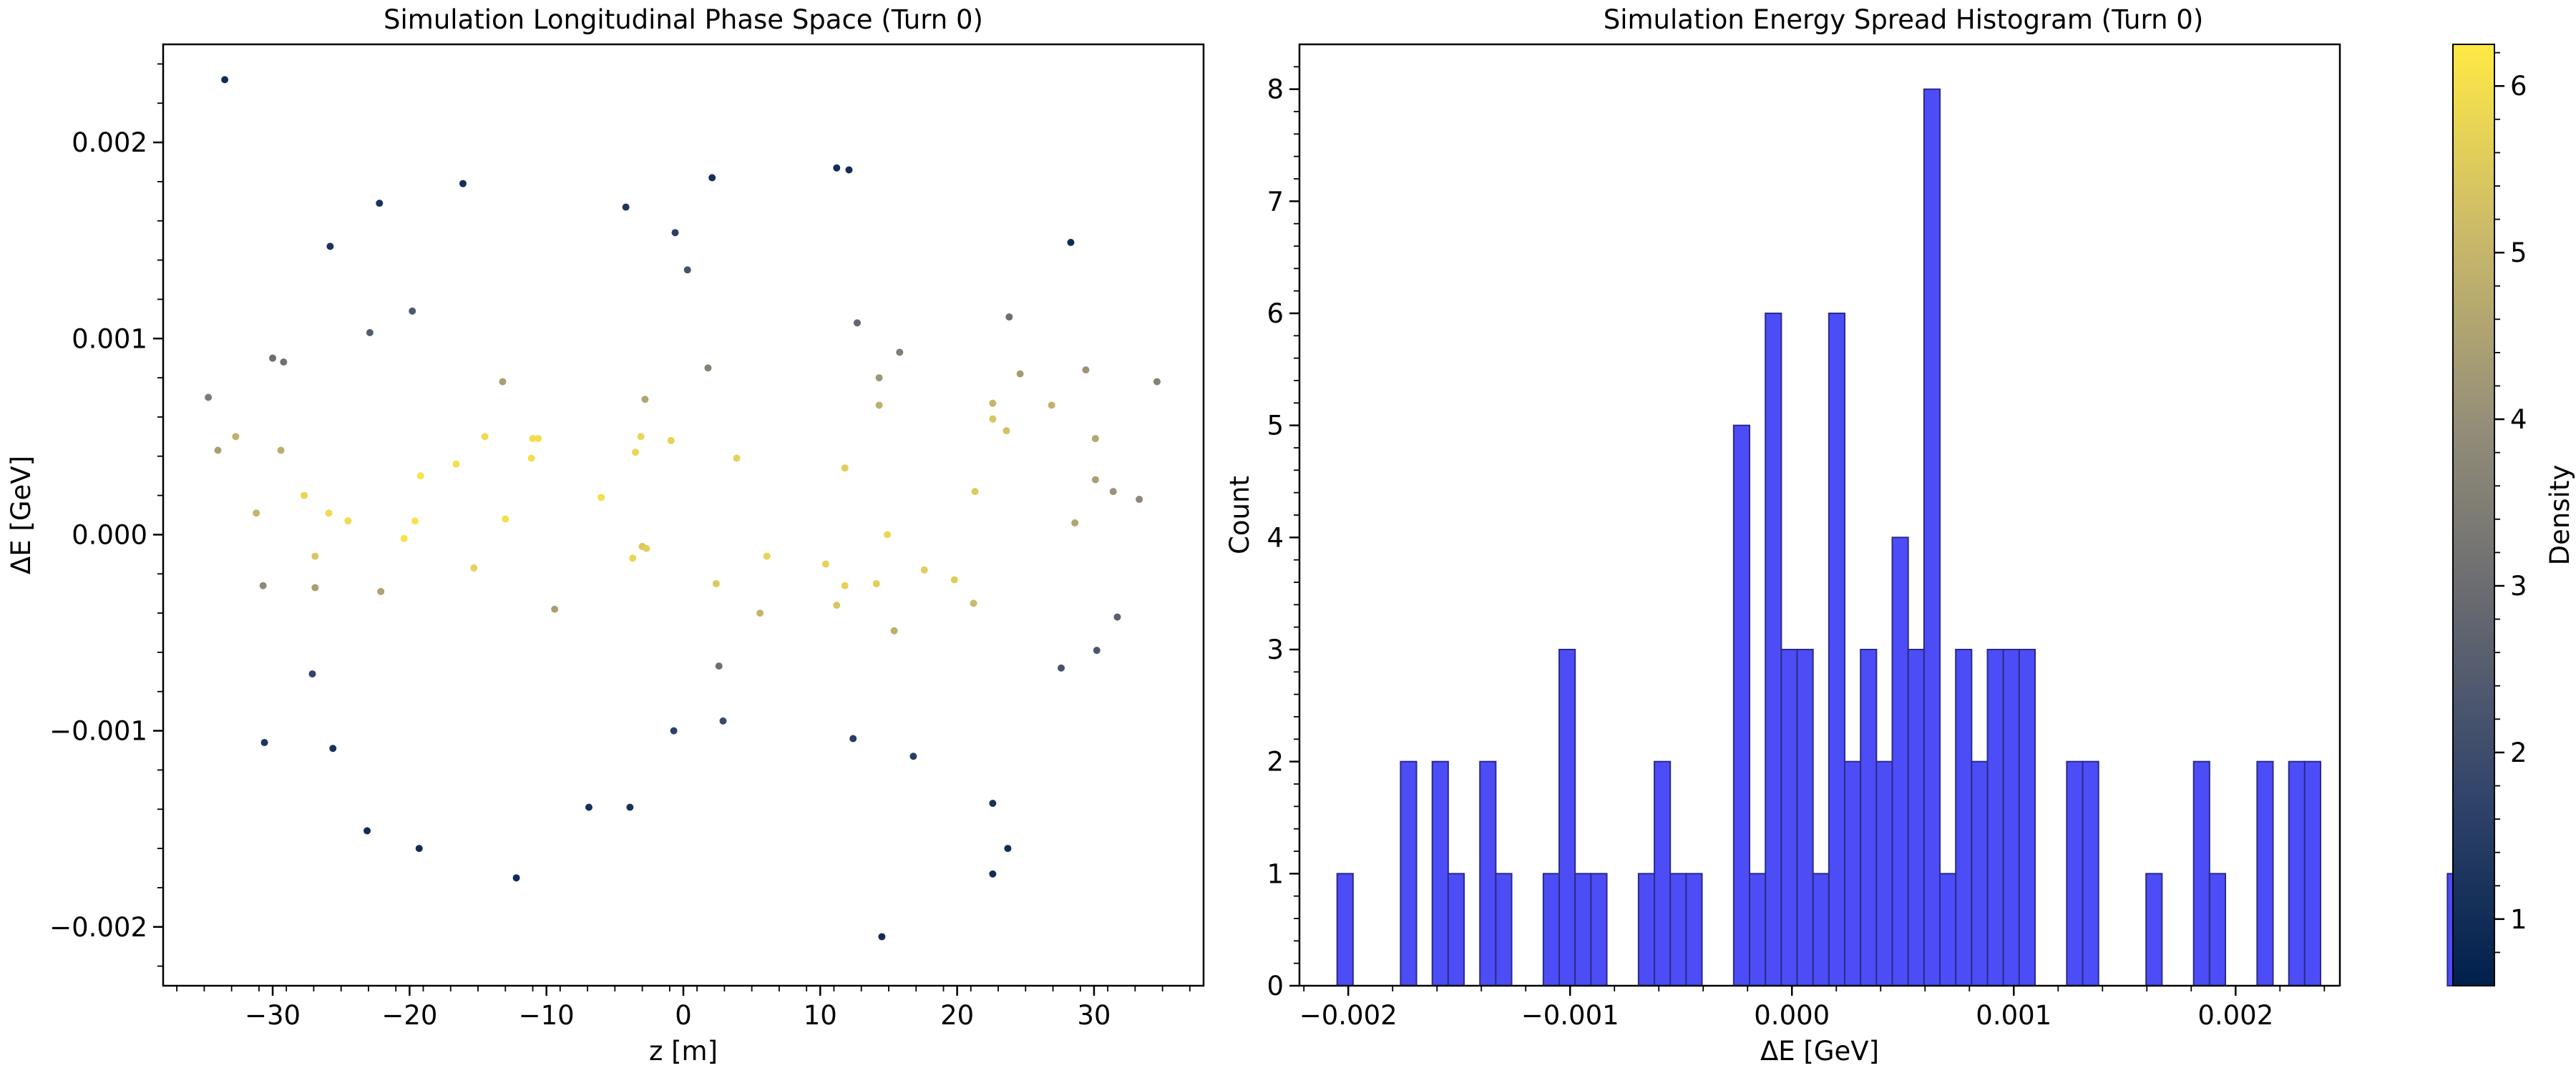  Describe the element at coordinates (273, 1015) in the screenshot. I see `scatter-x-tick-label: −30` at that location.